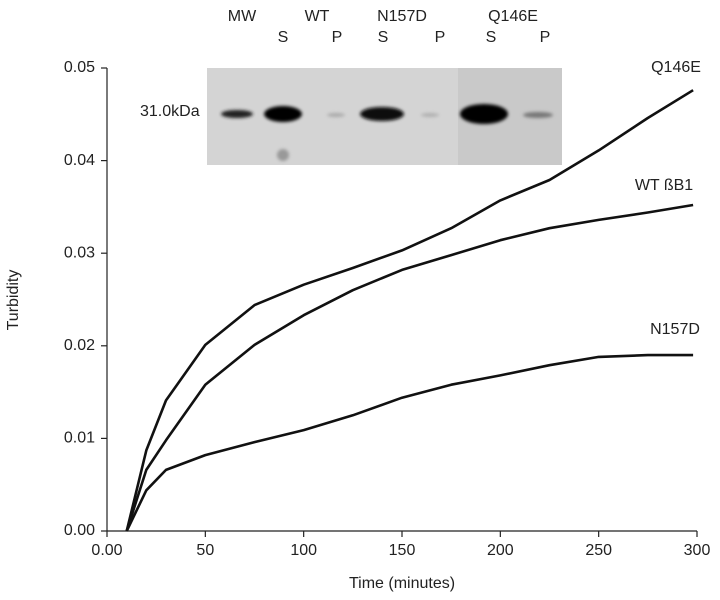 The image size is (720, 600). I want to click on x-tick-label: 150, so click(402, 550).